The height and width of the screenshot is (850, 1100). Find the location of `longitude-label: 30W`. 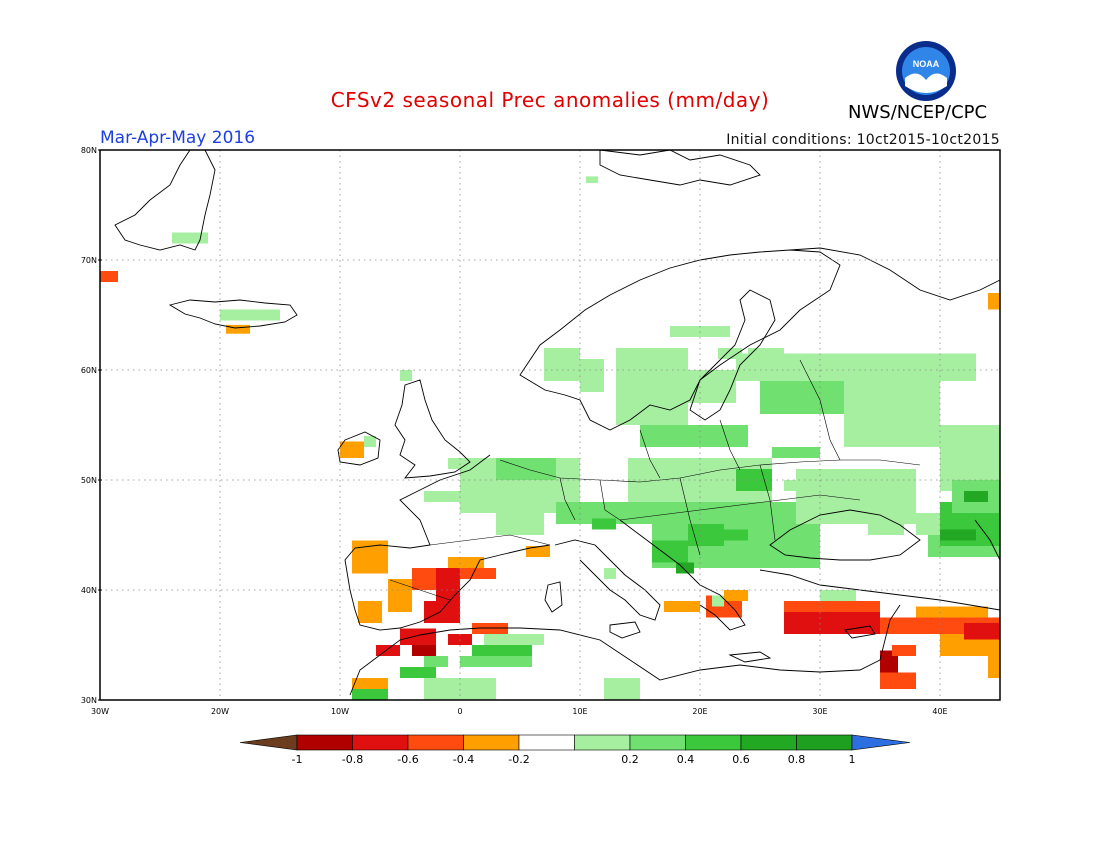

longitude-label: 30W is located at coordinates (100, 711).